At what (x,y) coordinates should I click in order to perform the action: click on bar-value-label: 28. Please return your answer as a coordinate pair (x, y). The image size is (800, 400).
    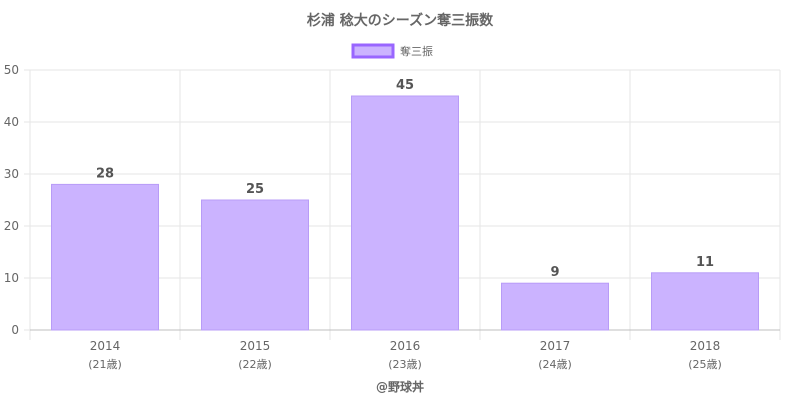
    Looking at the image, I should click on (105, 173).